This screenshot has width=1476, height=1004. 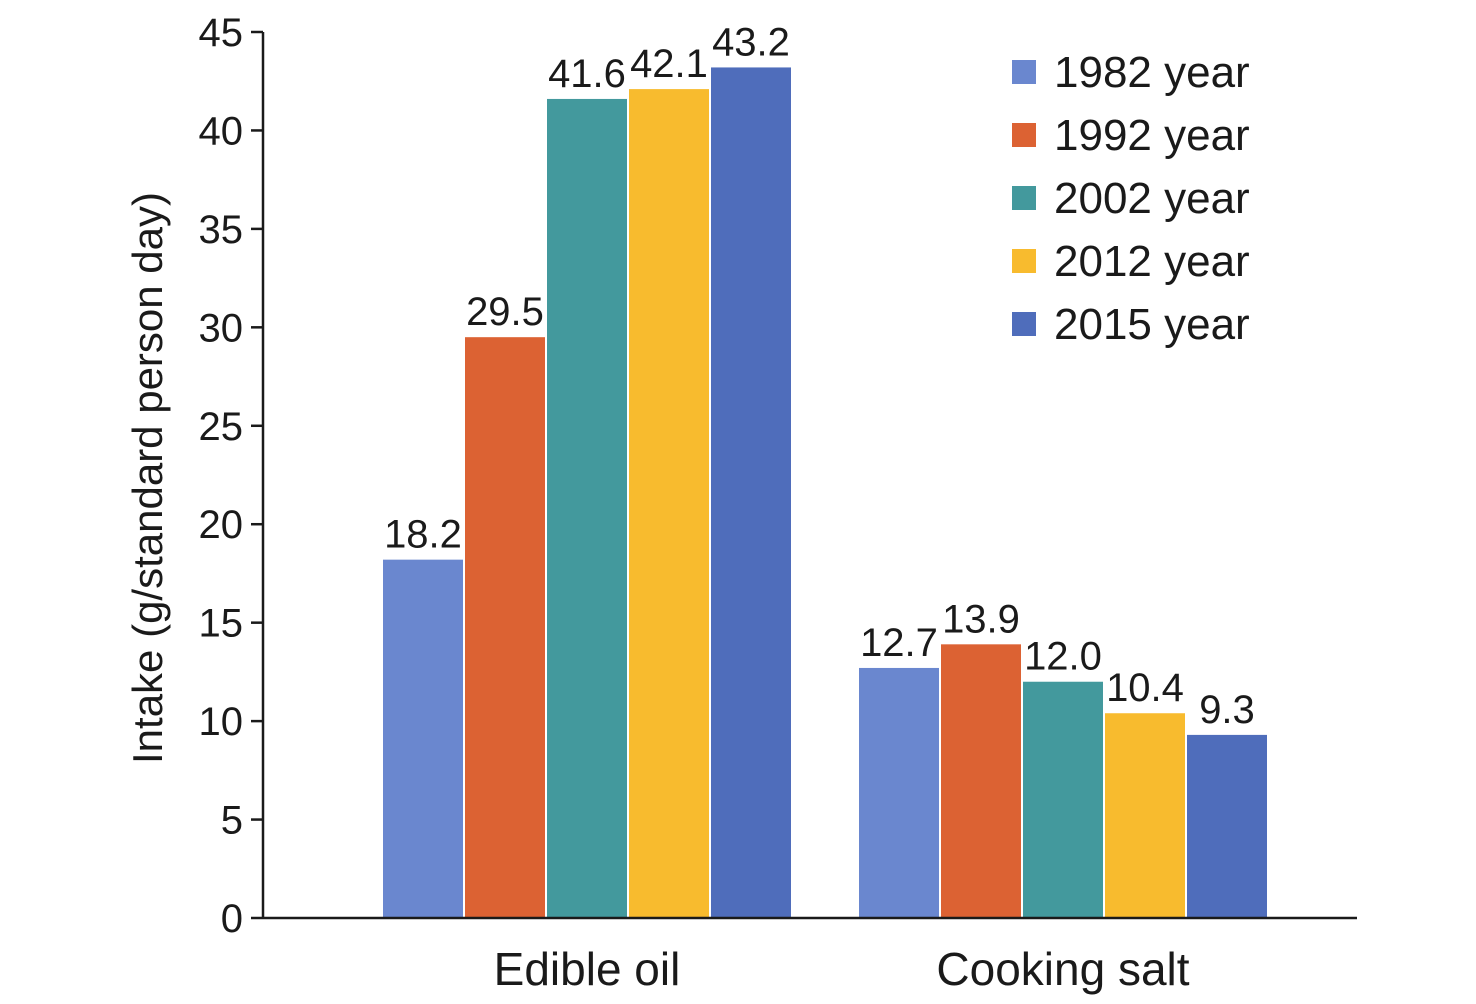 What do you see at coordinates (1145, 688) in the screenshot?
I see `data-label: 10.4` at bounding box center [1145, 688].